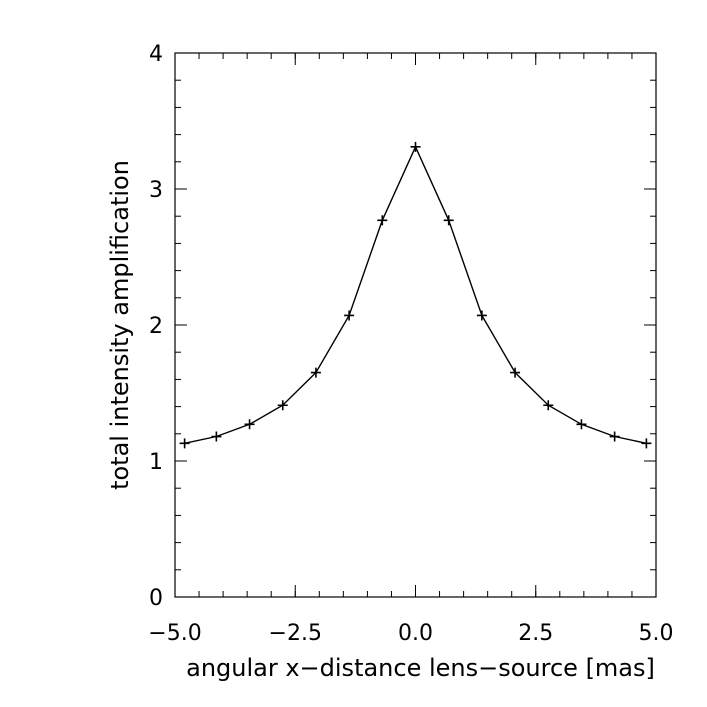  What do you see at coordinates (156, 462) in the screenshot?
I see `y-tick-label: 1` at bounding box center [156, 462].